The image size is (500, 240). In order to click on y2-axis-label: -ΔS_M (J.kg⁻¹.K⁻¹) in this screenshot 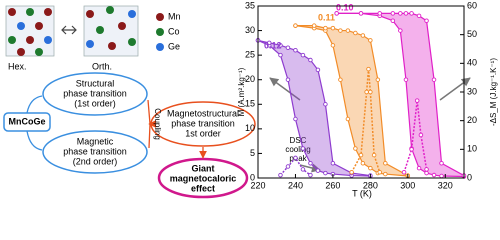, I will do `click(493, 92)`.